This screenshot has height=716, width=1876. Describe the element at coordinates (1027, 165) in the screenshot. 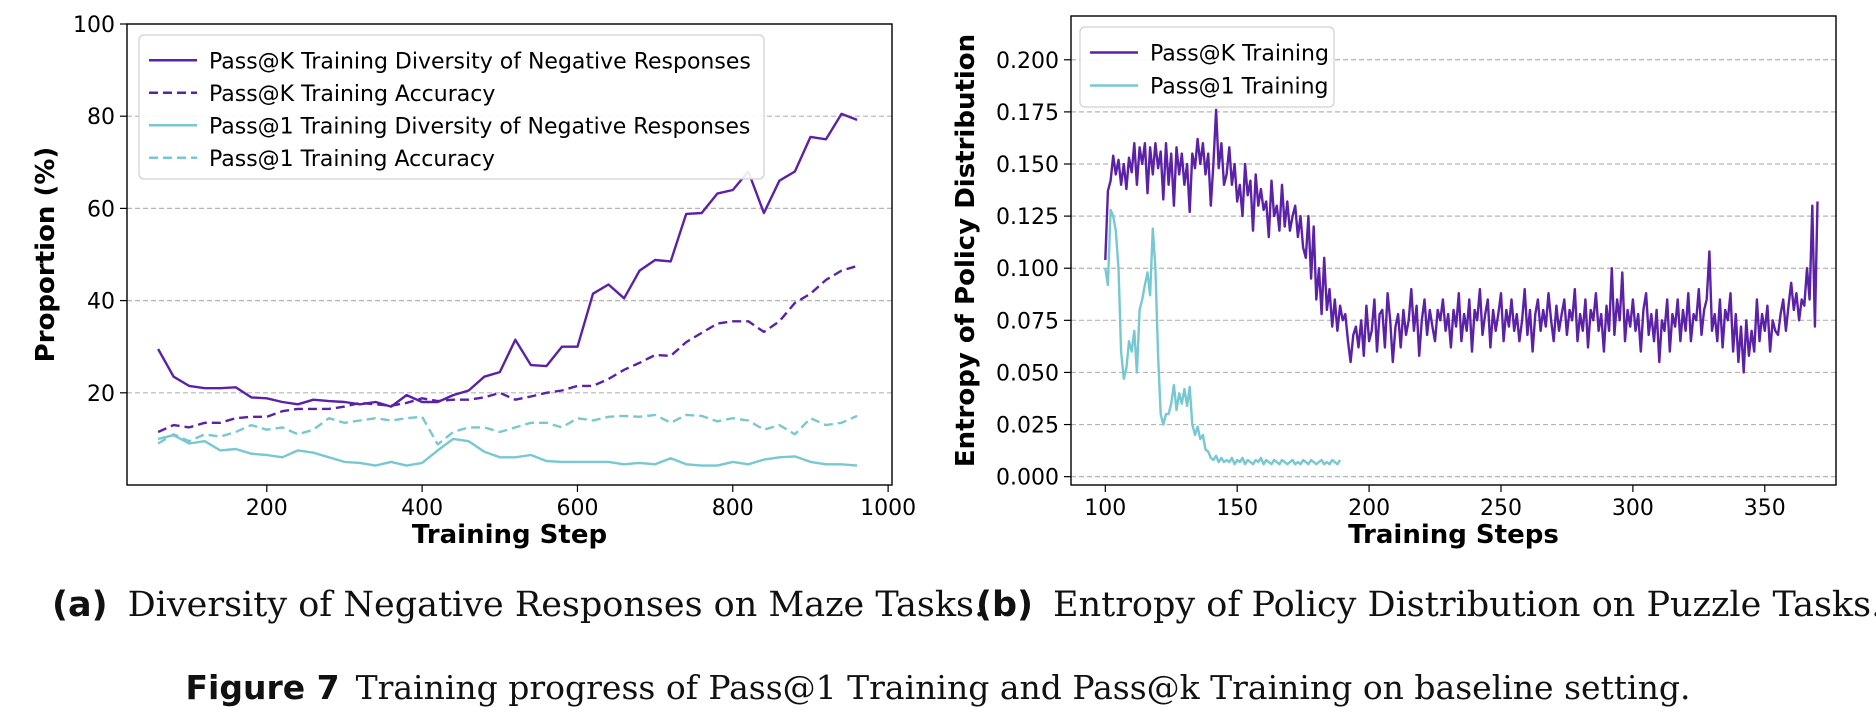

I see `y-tick-label: 0.150` at that location.